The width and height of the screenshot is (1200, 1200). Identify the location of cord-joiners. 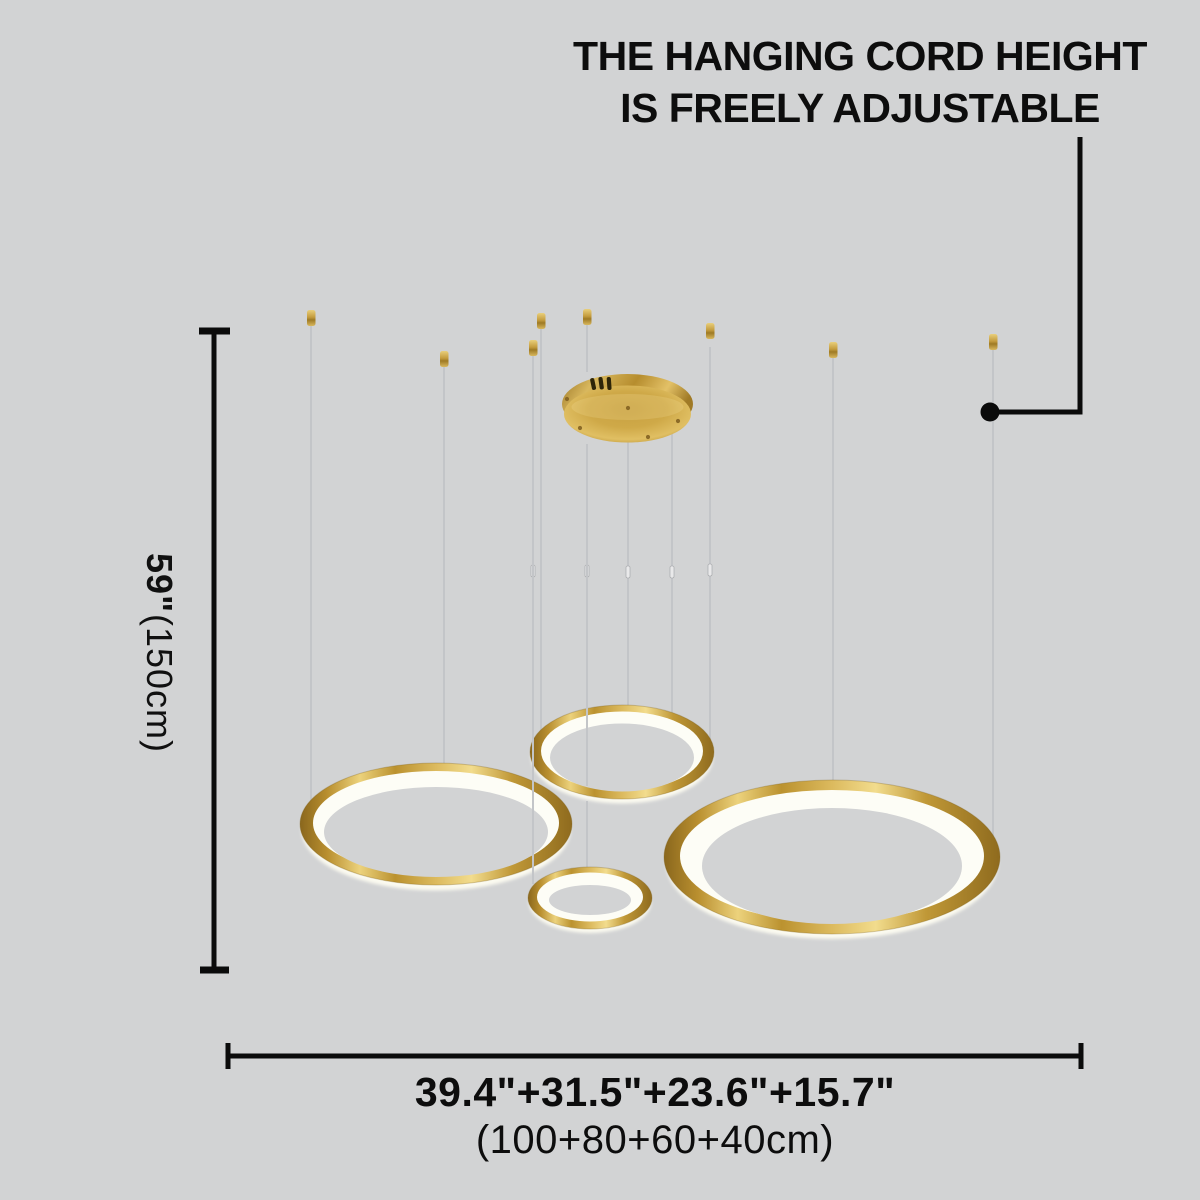
(621, 571).